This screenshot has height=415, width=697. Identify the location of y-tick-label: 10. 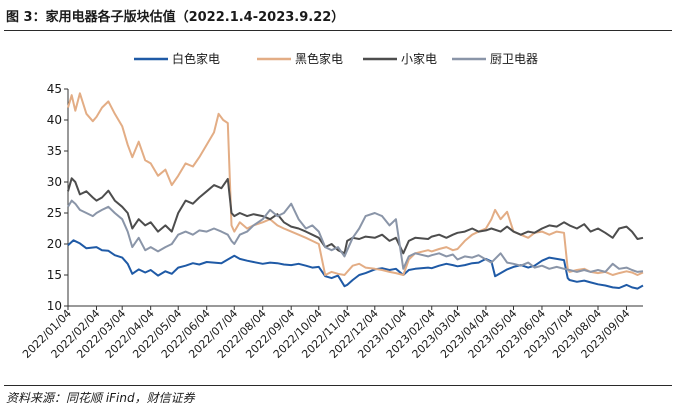
(54, 306).